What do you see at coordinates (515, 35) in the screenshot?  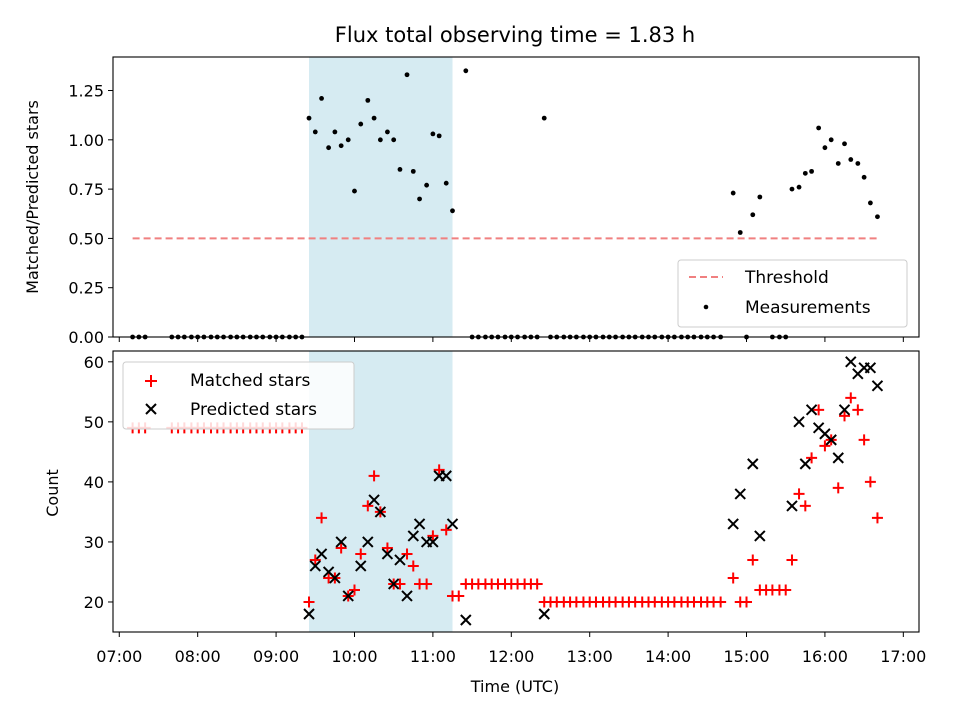 I see `figure-title: Flux total observing time = 1.83 h` at bounding box center [515, 35].